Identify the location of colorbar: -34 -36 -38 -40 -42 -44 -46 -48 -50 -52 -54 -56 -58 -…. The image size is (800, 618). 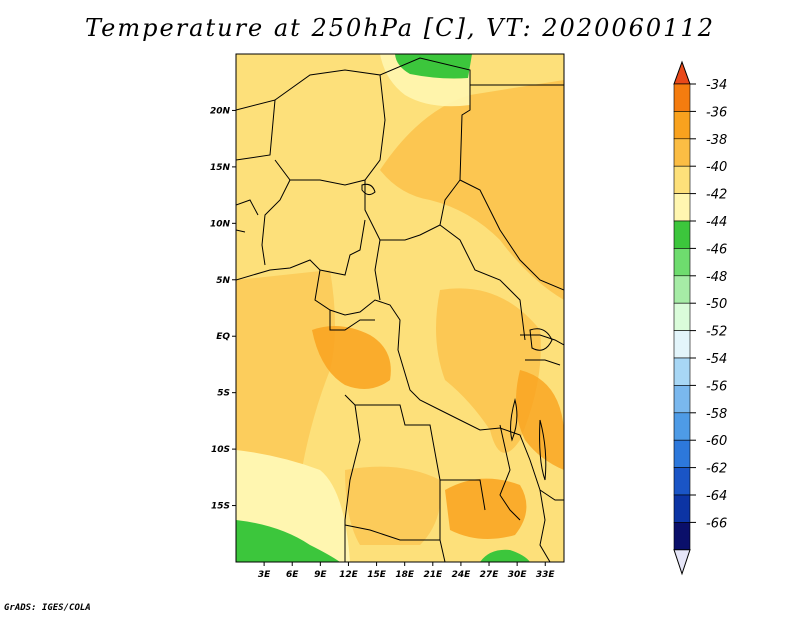
(700, 318).